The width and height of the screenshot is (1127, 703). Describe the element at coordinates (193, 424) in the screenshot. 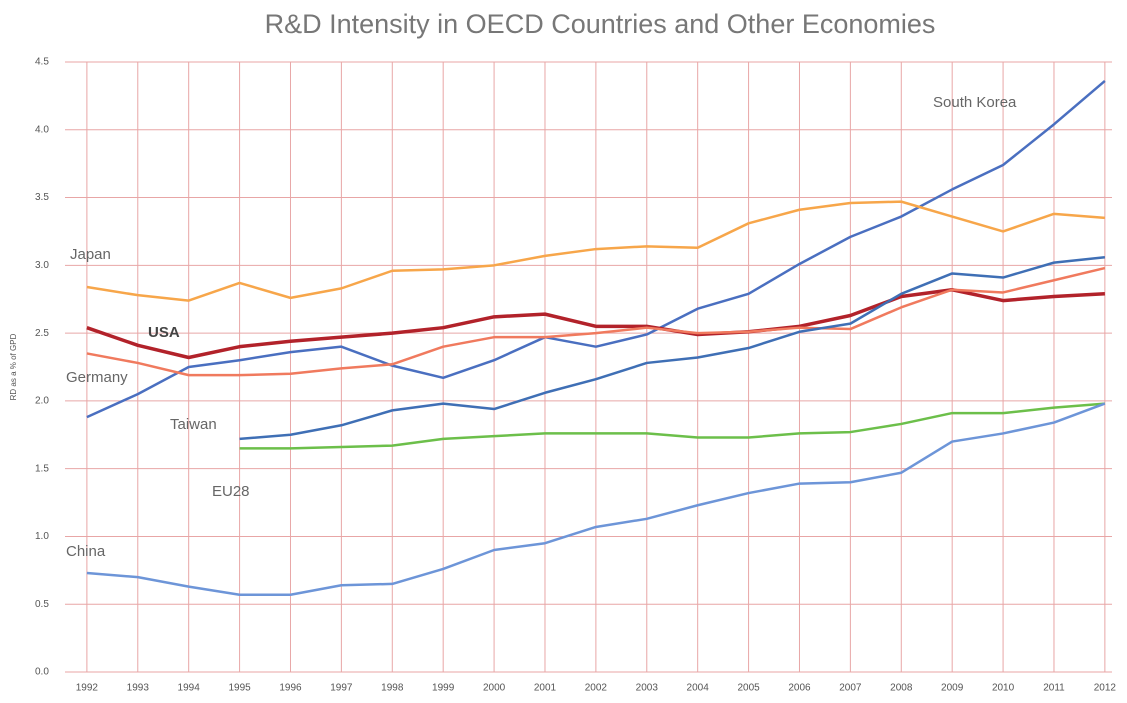

I see `series-label: Taiwan` at that location.